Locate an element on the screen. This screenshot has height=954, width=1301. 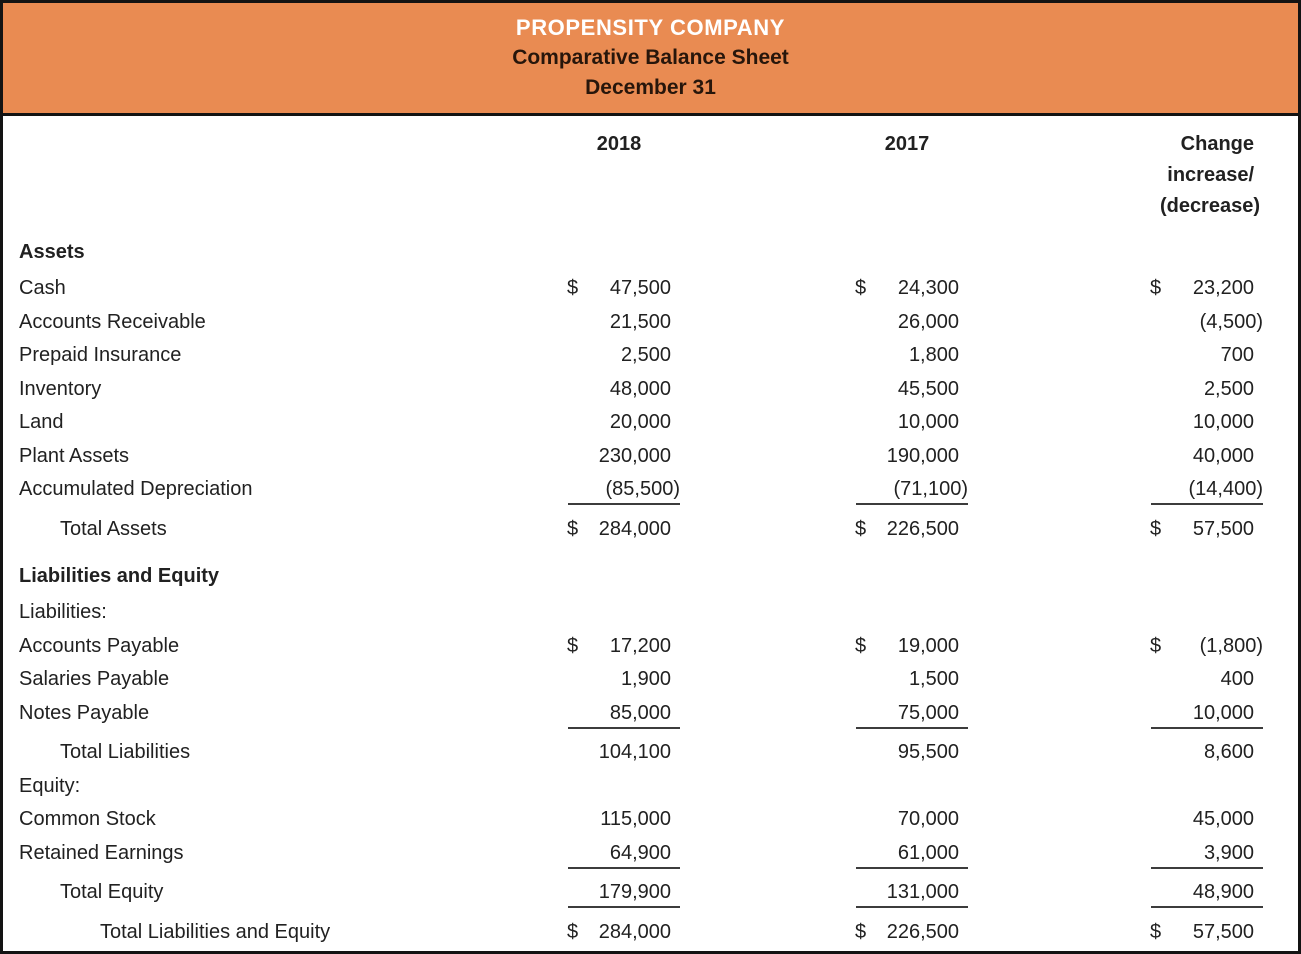
amount: 1,500 is located at coordinates (933, 679).